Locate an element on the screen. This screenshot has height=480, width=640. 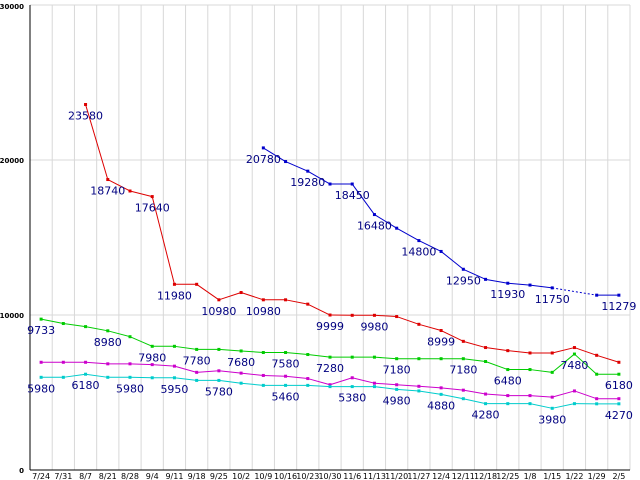
x-tick-label: 9/11 is located at coordinates (174, 476).